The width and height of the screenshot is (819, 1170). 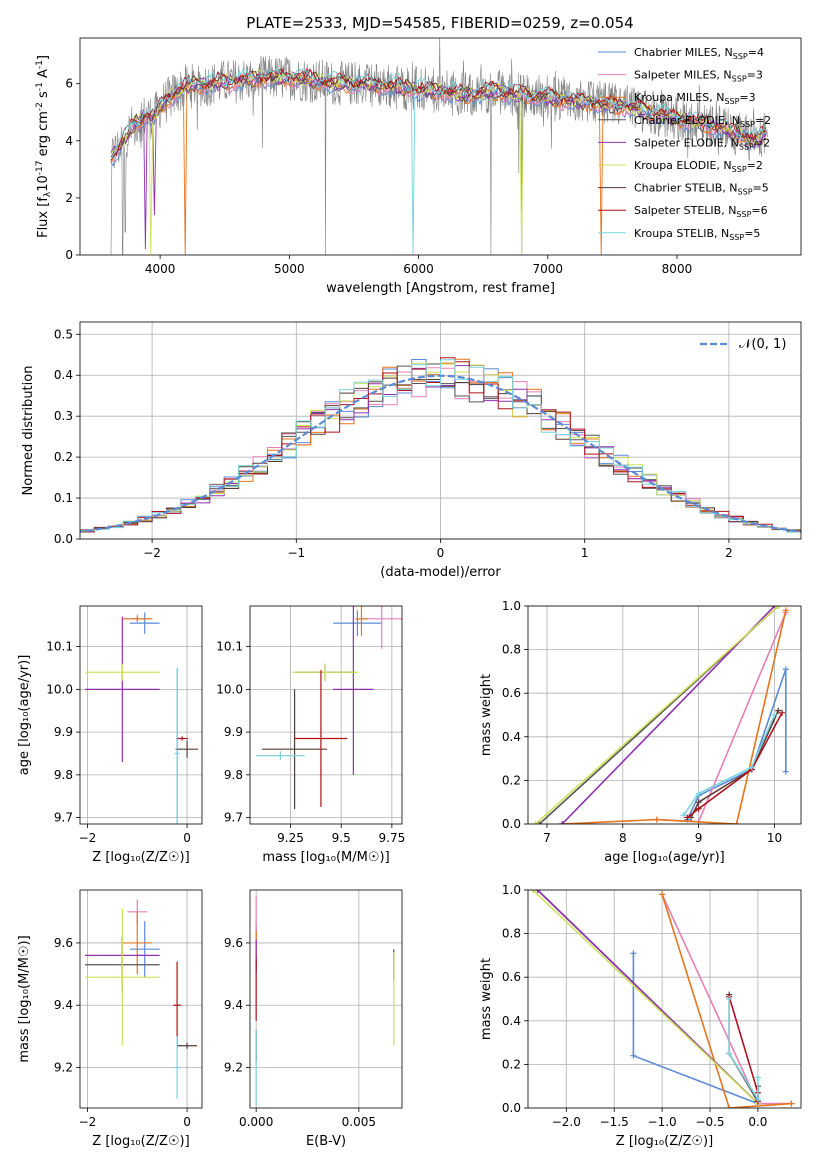 What do you see at coordinates (585, 553) in the screenshot?
I see `x-tick-label: 1` at bounding box center [585, 553].